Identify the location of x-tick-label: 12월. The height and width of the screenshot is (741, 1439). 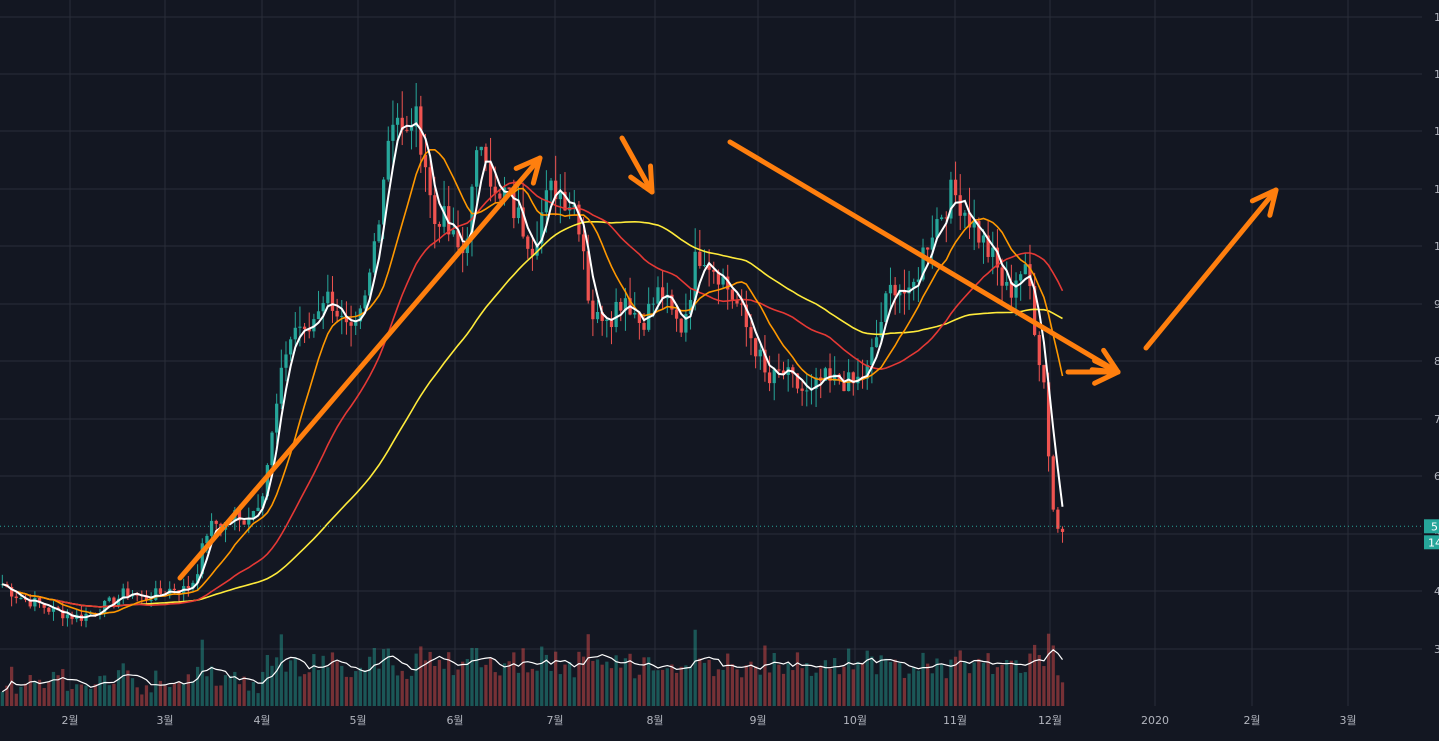
(1050, 720).